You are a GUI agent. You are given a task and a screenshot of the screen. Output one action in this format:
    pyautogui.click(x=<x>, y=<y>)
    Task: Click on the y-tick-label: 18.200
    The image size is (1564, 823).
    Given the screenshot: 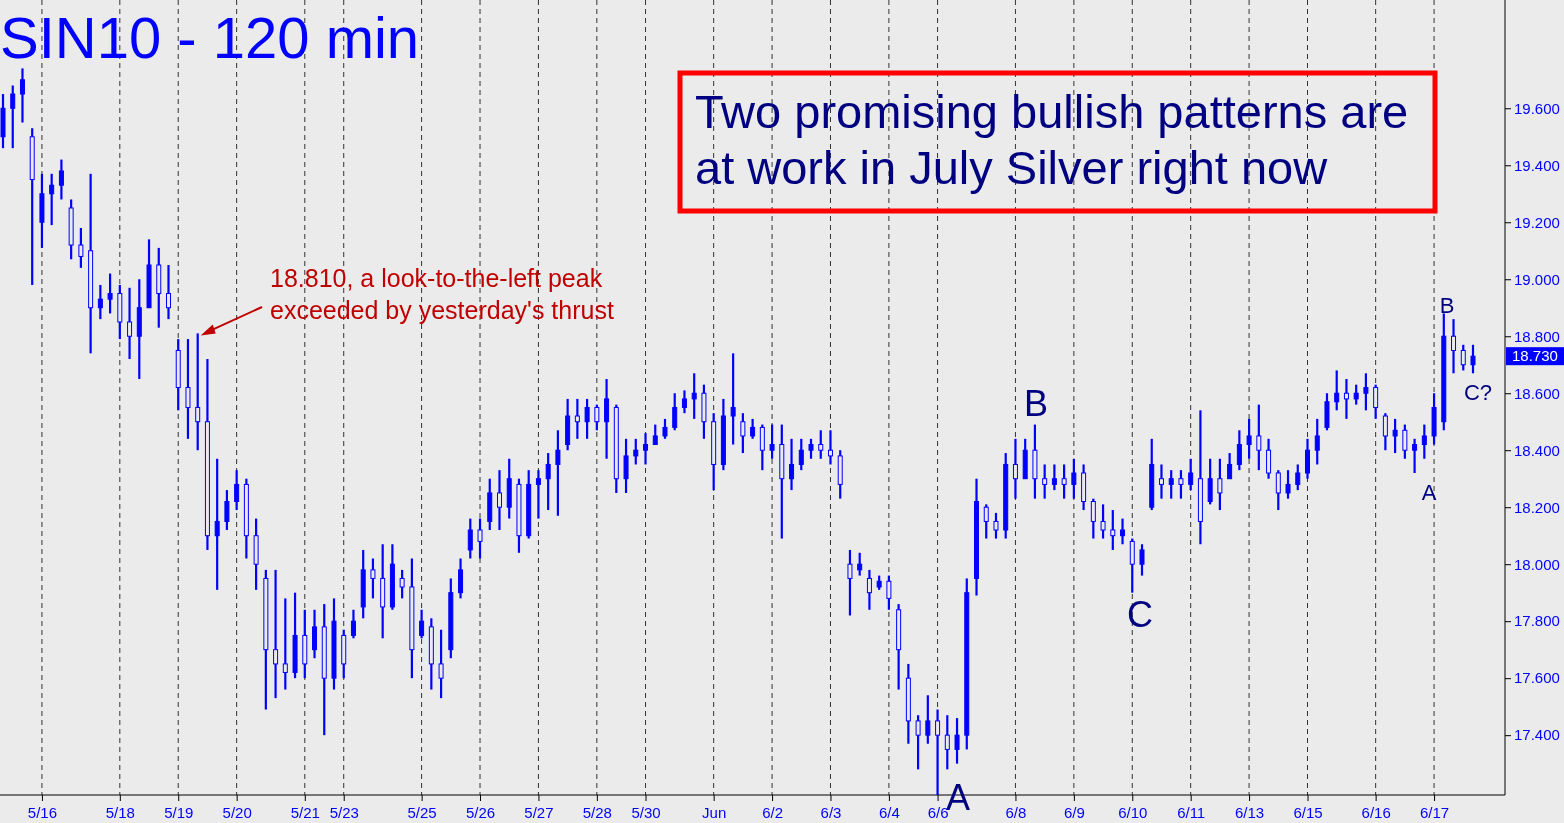 What is the action you would take?
    pyautogui.click(x=1537, y=507)
    